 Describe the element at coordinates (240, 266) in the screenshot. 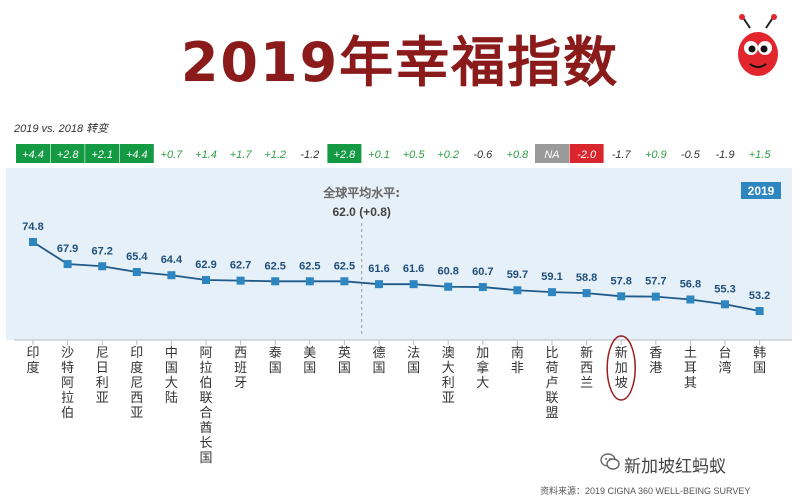

I see `data-label-6: 62.7` at that location.